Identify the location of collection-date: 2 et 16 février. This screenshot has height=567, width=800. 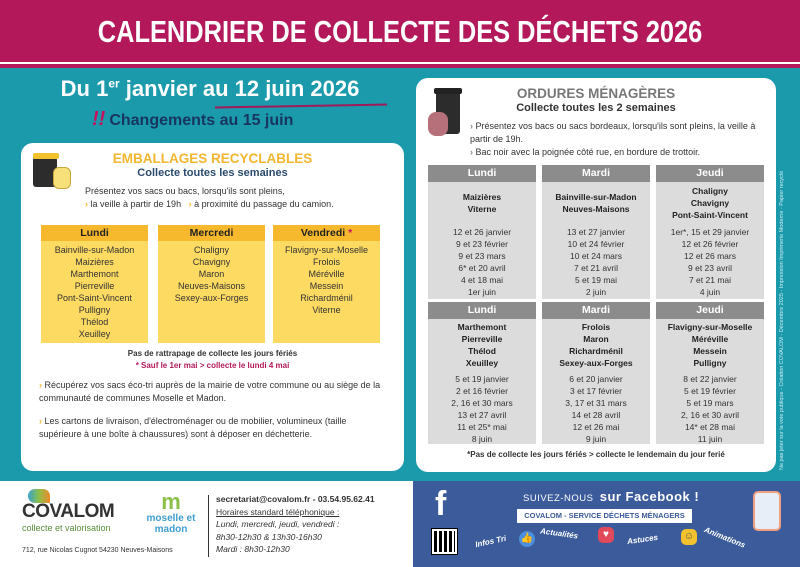
(482, 391).